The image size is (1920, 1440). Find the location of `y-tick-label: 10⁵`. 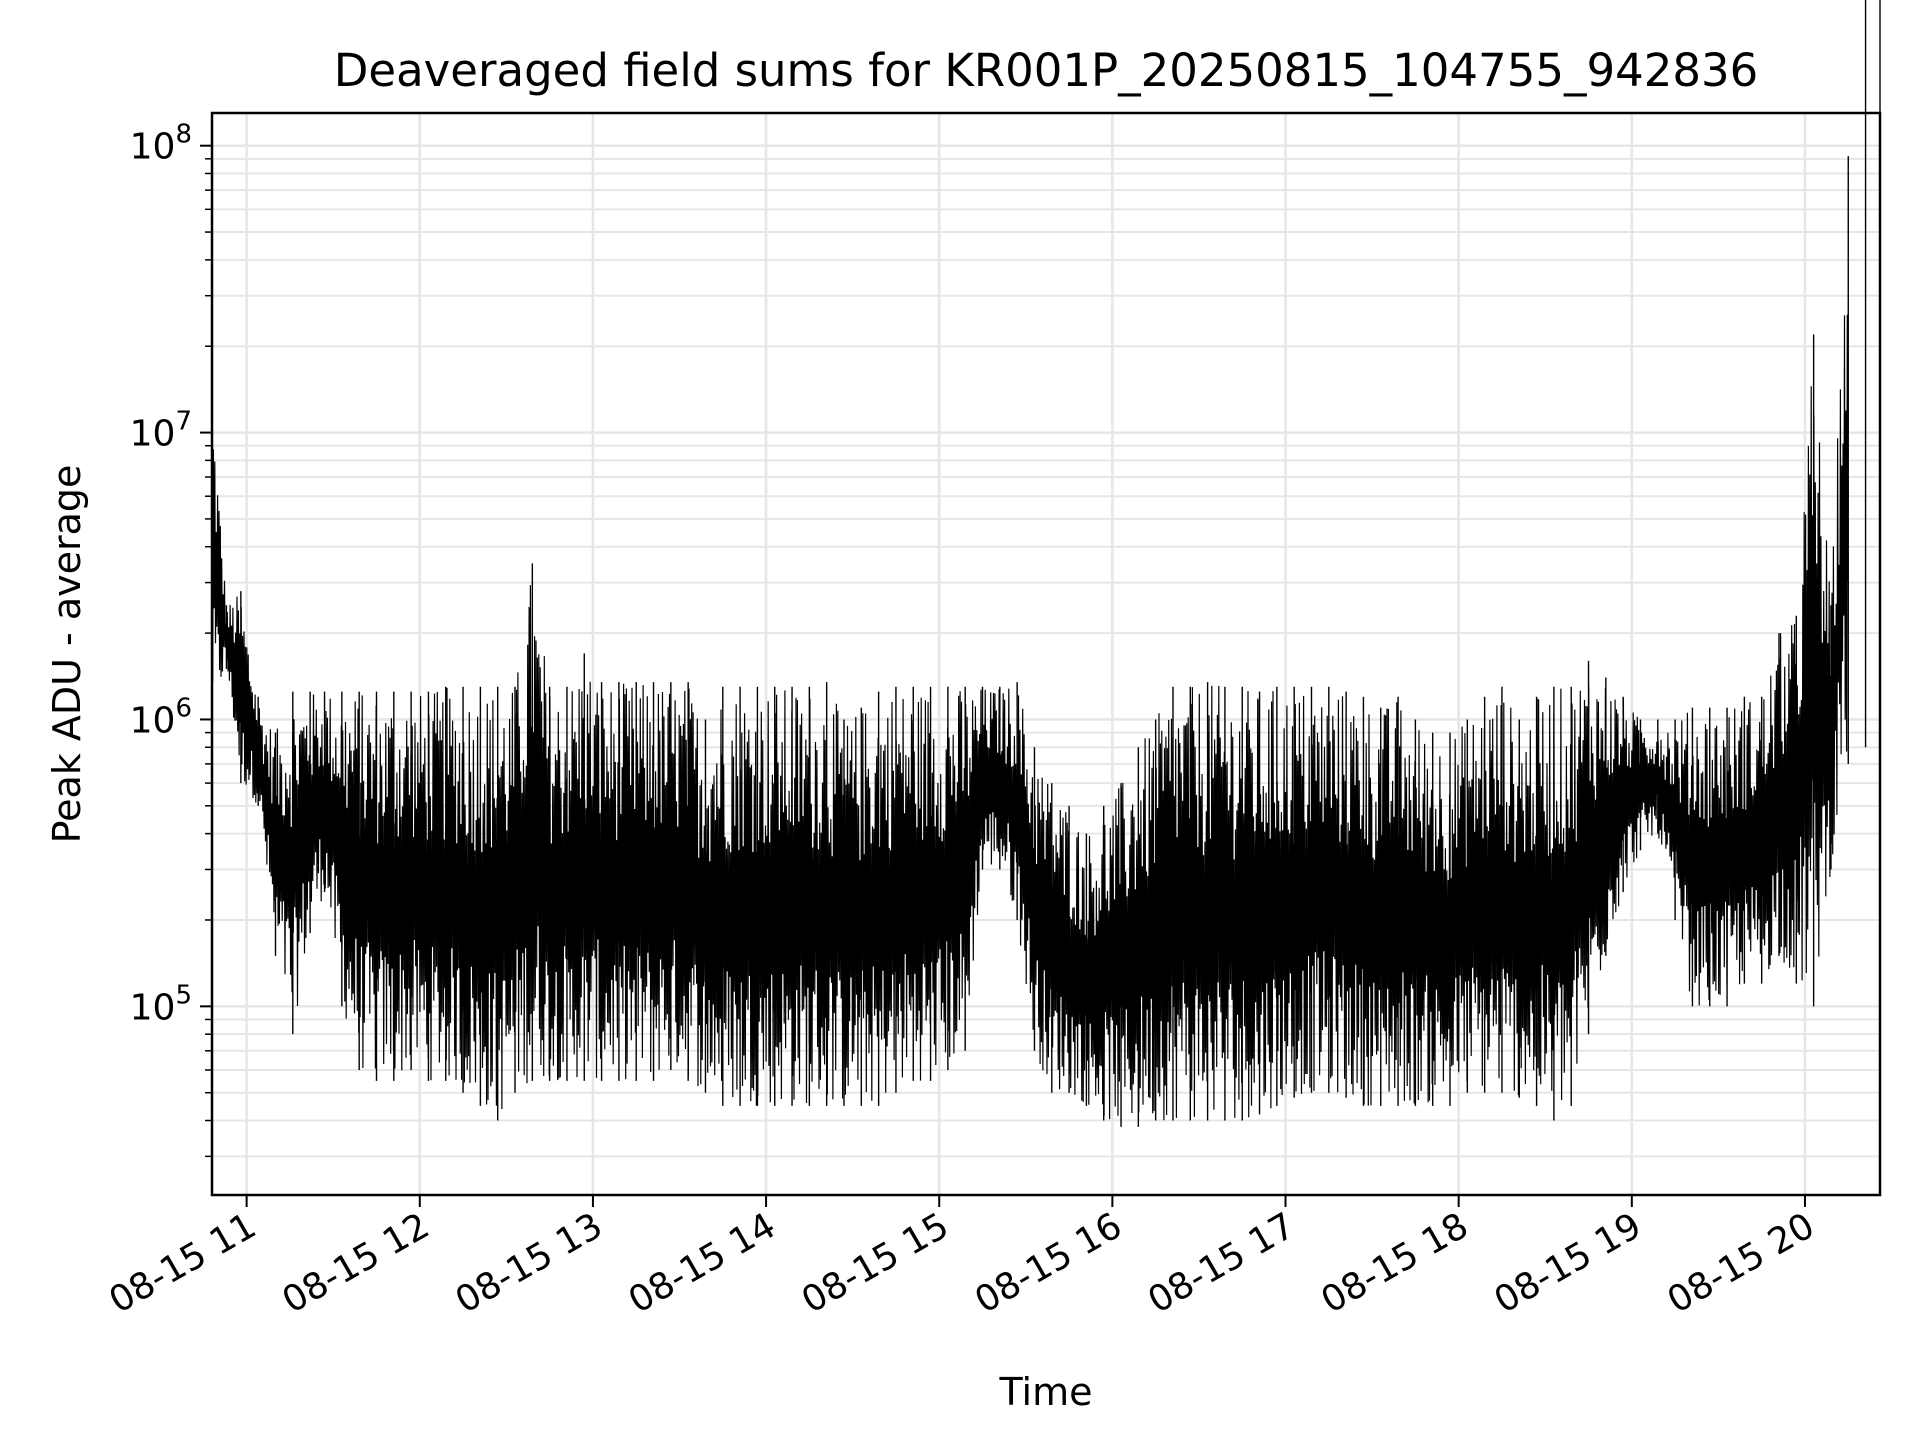

y-tick-label: 10⁵ is located at coordinates (161, 1004).